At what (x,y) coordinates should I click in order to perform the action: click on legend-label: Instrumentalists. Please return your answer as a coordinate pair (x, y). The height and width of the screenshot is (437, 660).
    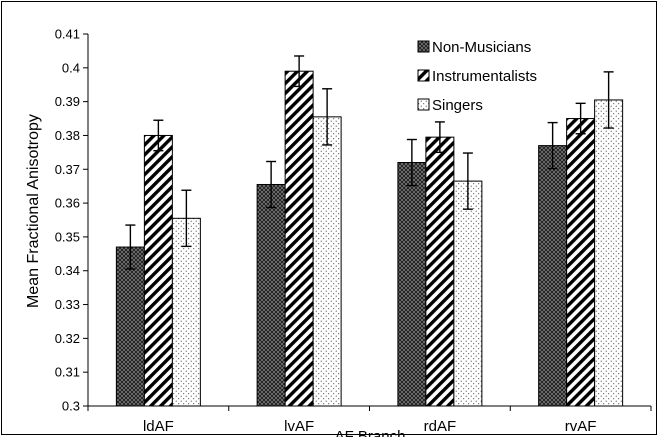
    Looking at the image, I should click on (484, 76).